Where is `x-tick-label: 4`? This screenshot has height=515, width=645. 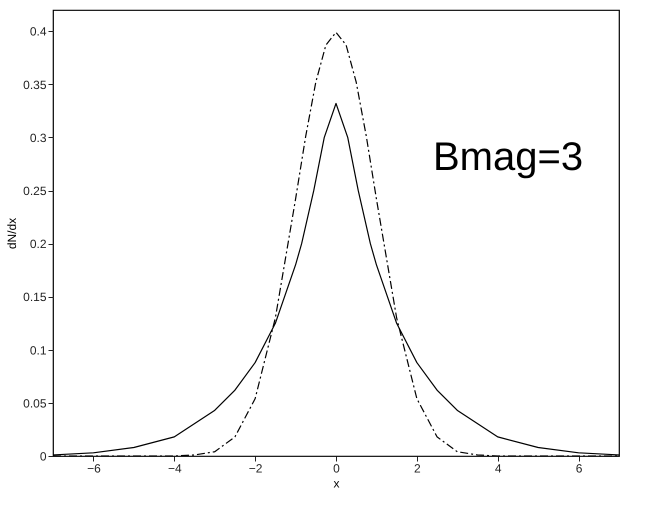 x-tick-label: 4 is located at coordinates (498, 469).